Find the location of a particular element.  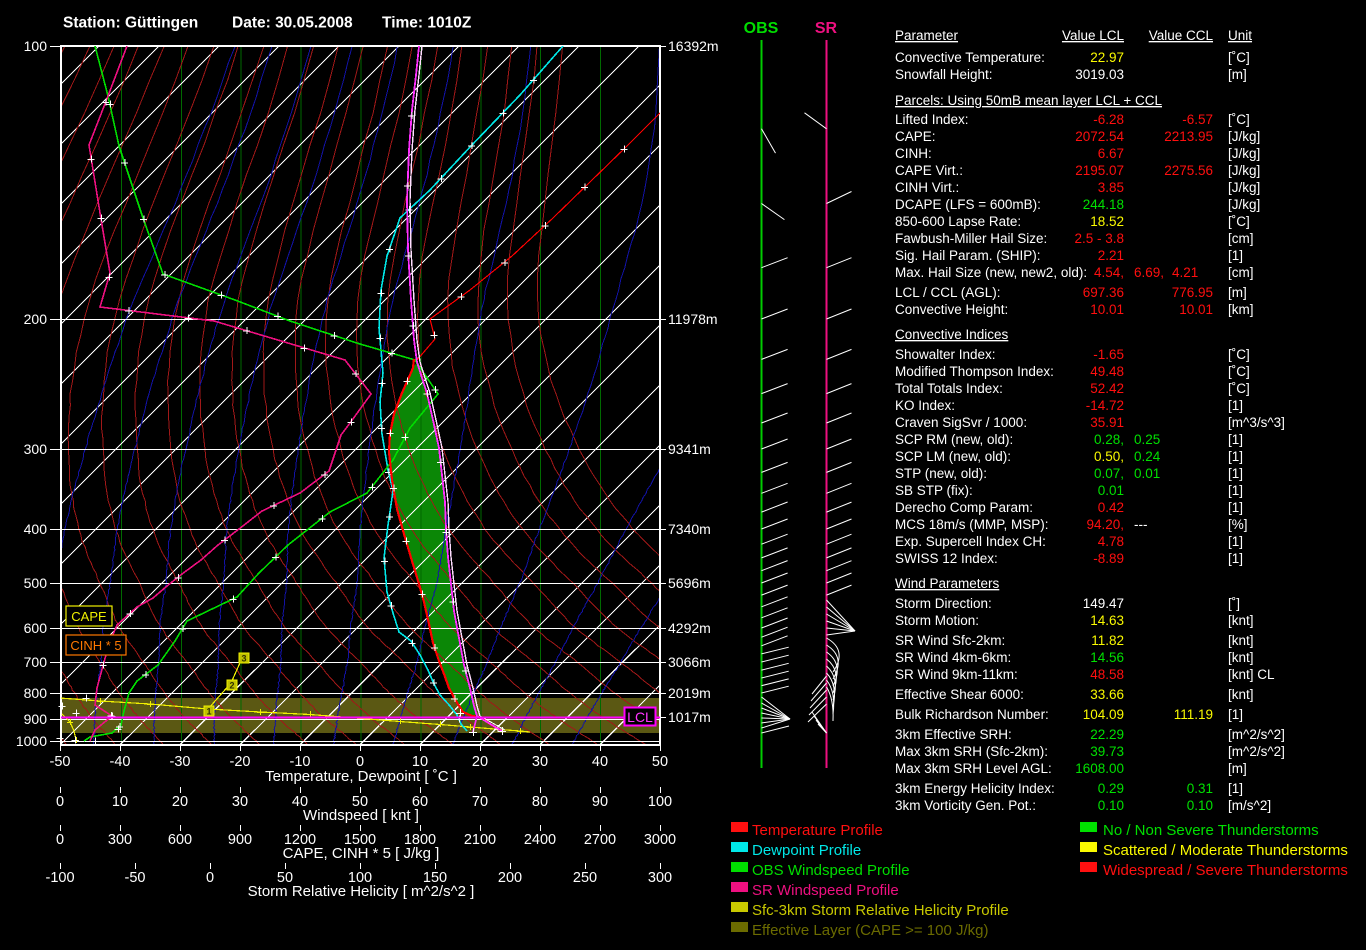

svg-text: 40 is located at coordinates (600, 762).